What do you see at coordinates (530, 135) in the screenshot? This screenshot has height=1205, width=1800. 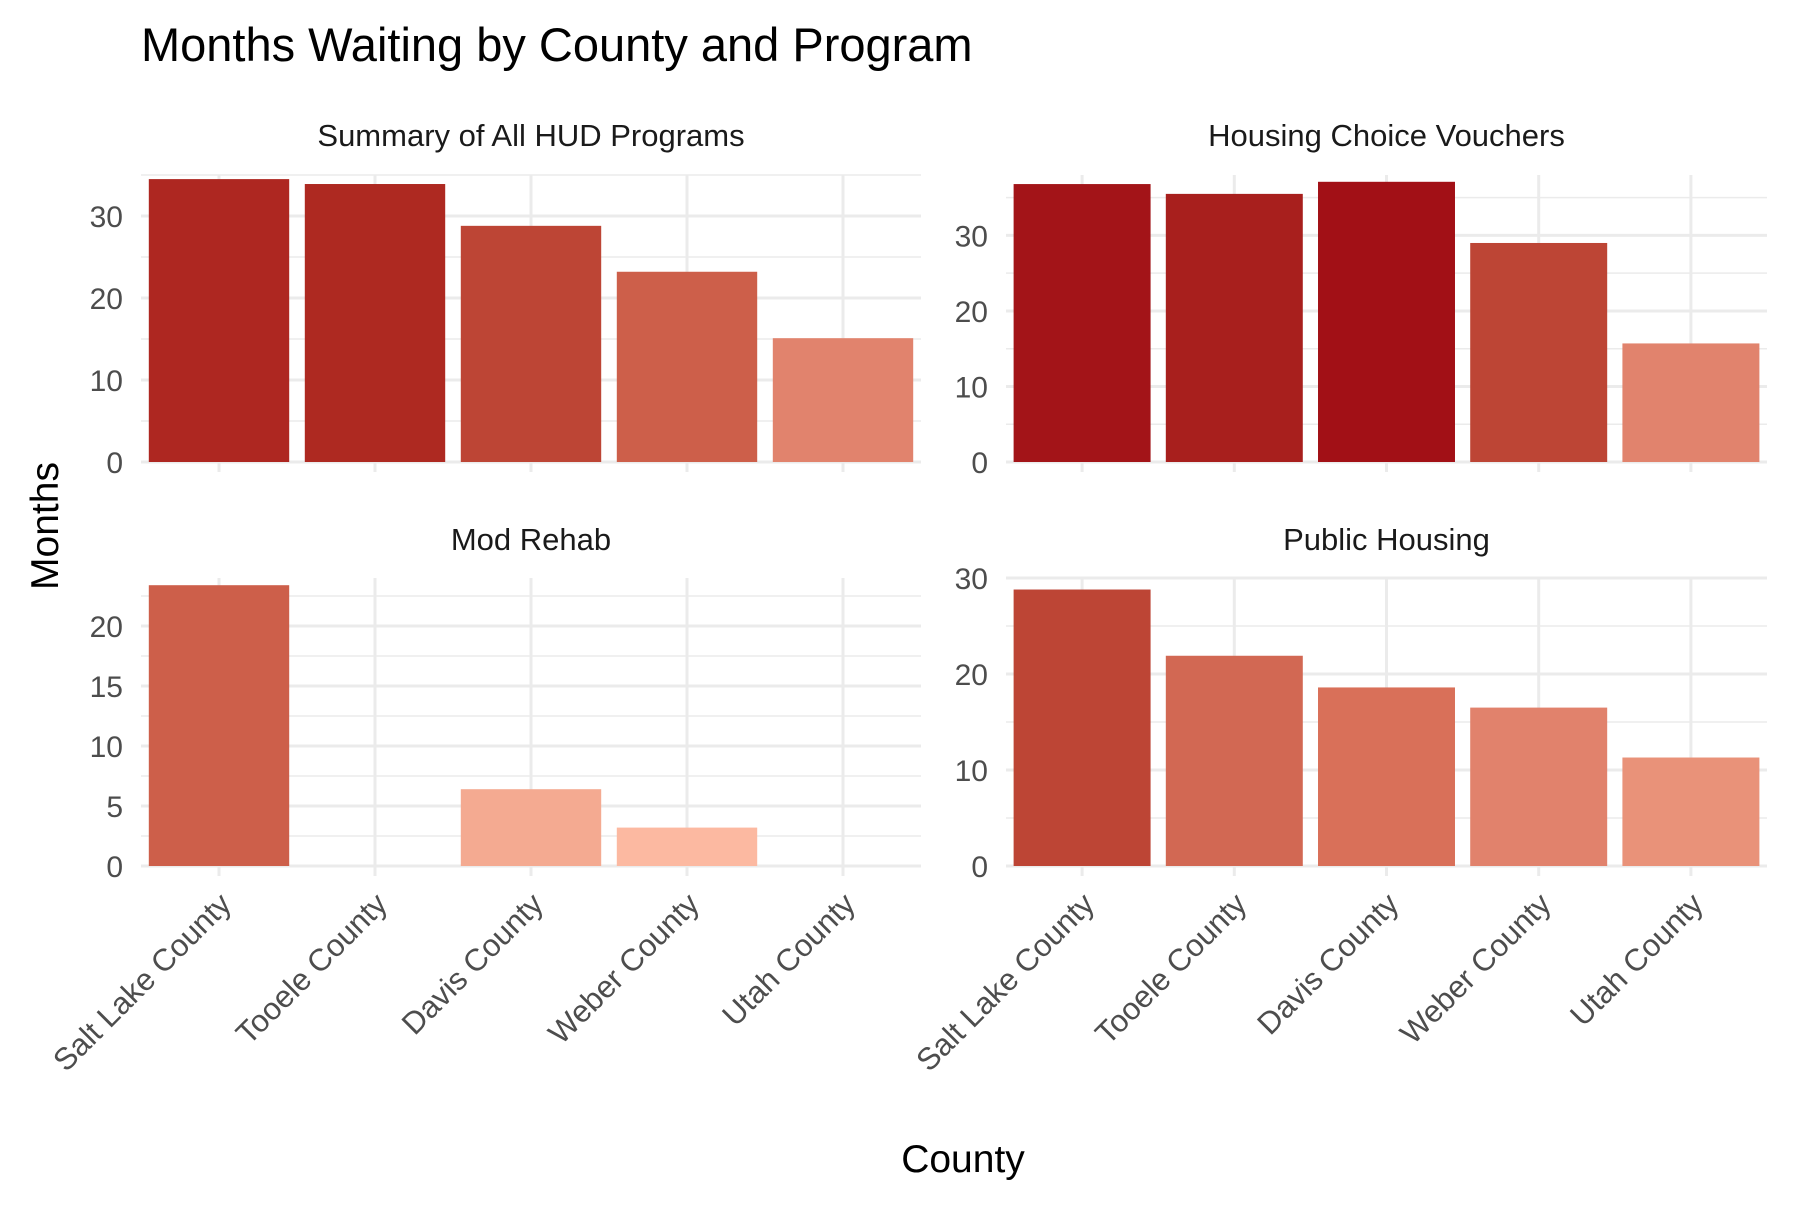 I see `facet-title: Summary of All HUD Programs` at bounding box center [530, 135].